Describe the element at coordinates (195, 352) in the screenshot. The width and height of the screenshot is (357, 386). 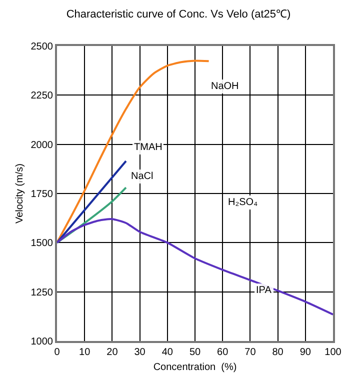
I see `x-tick-label: 50` at that location.